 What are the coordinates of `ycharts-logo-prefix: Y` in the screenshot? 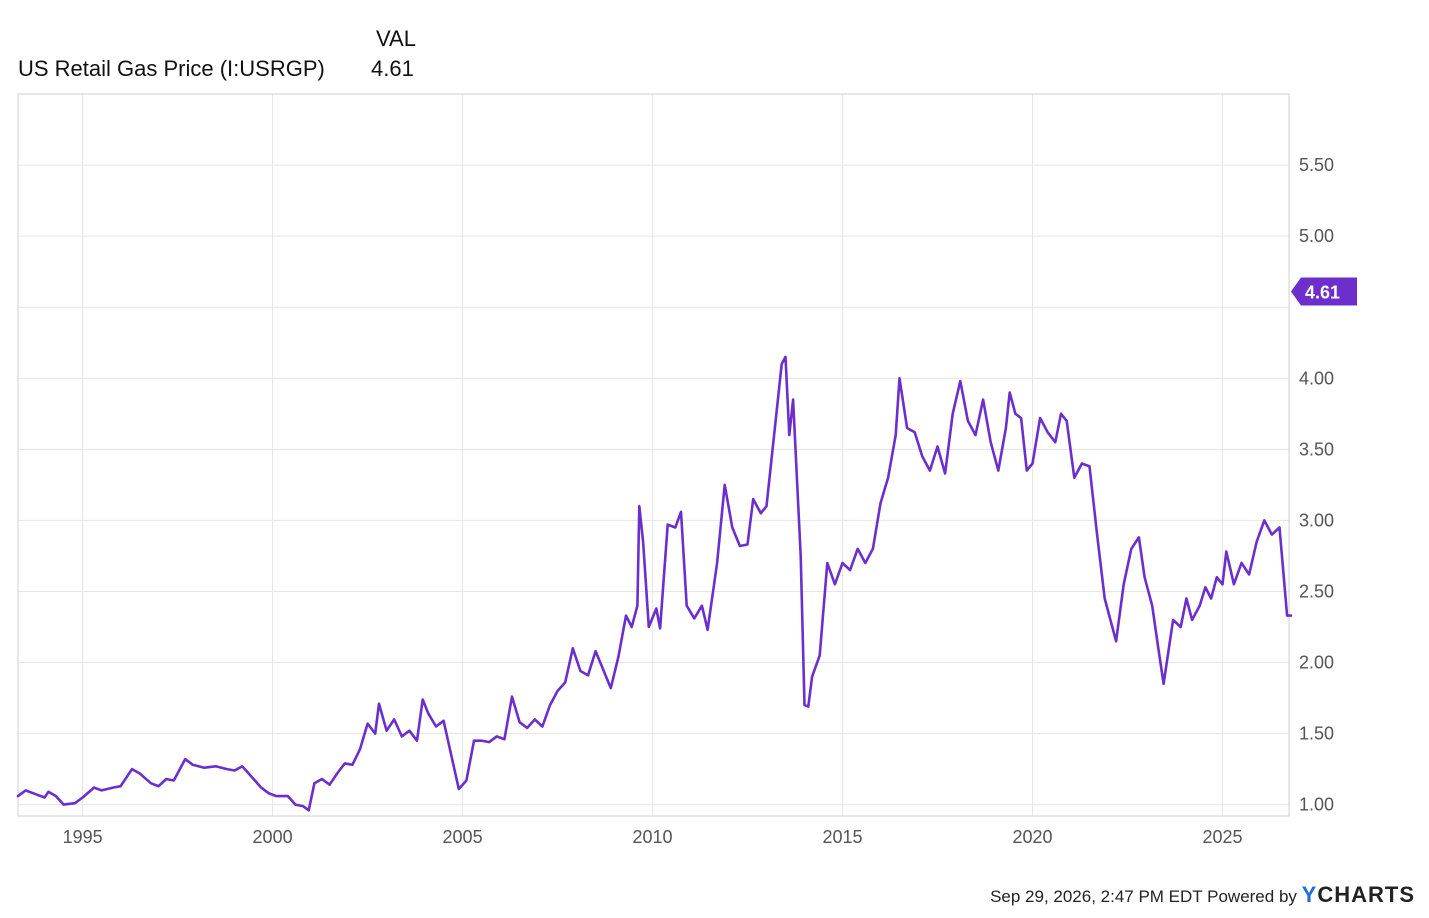 It's located at (1309, 894).